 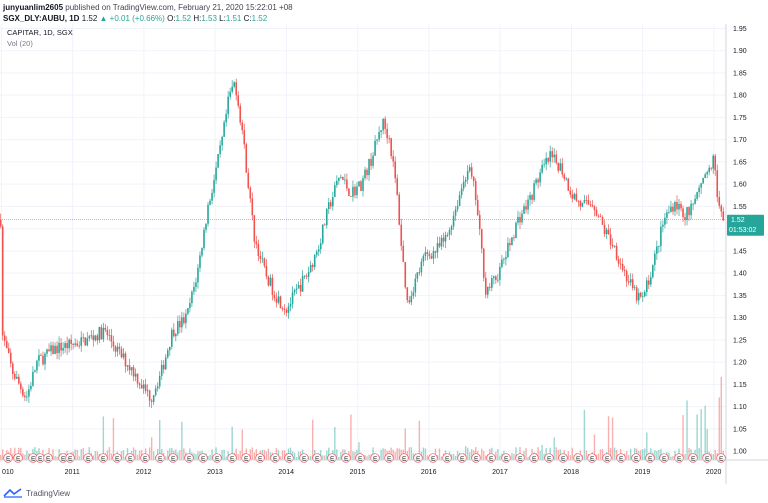 What do you see at coordinates (233, 18) in the screenshot?
I see `low-value: 1.51` at bounding box center [233, 18].